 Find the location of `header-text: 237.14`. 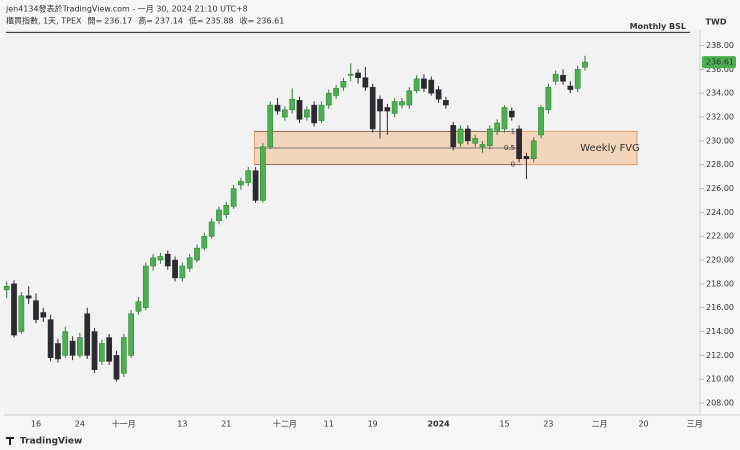

header-text: 237.14 is located at coordinates (169, 21).